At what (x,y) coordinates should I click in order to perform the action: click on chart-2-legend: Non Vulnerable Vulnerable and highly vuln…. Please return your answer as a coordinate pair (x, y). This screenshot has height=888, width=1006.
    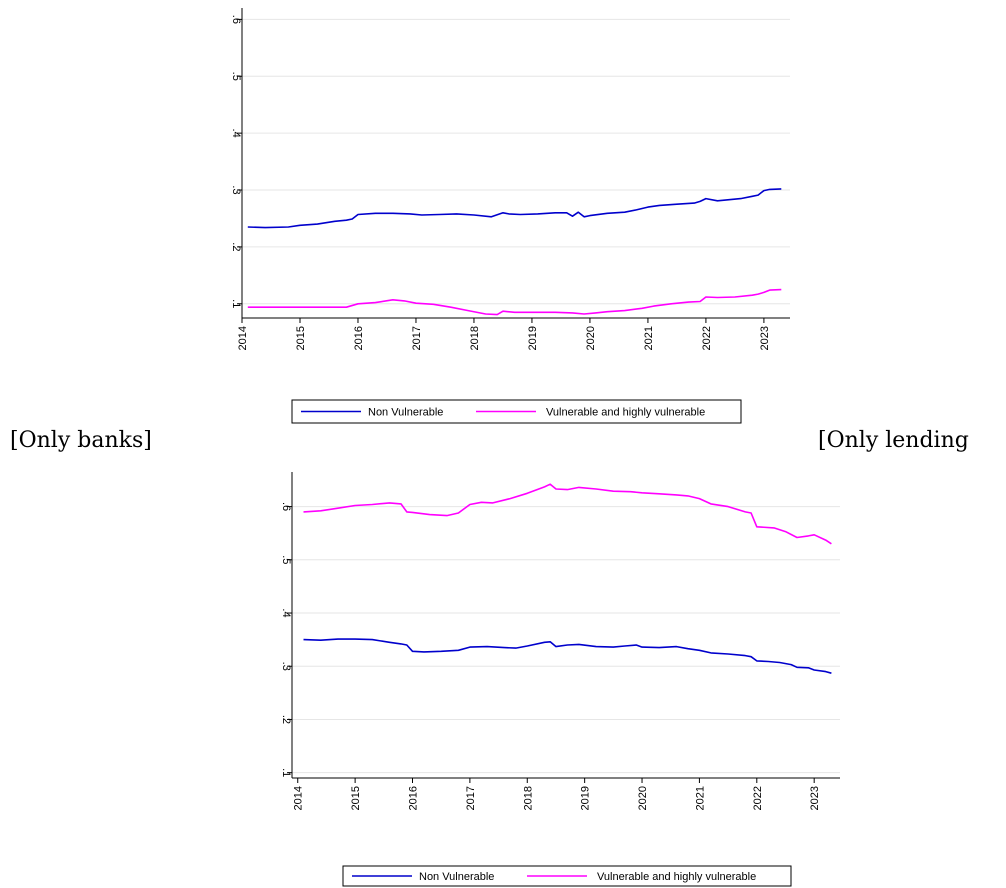
    Looking at the image, I should click on (567, 876).